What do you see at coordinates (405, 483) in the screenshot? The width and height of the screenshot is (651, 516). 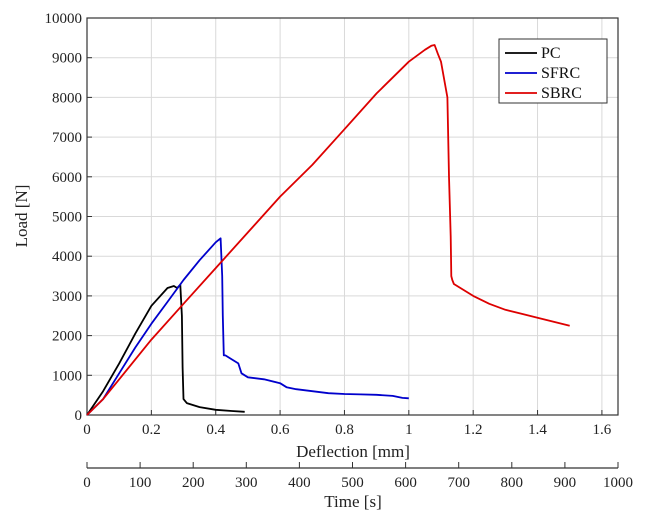 I see `x2-tick-label: 600` at bounding box center [405, 483].